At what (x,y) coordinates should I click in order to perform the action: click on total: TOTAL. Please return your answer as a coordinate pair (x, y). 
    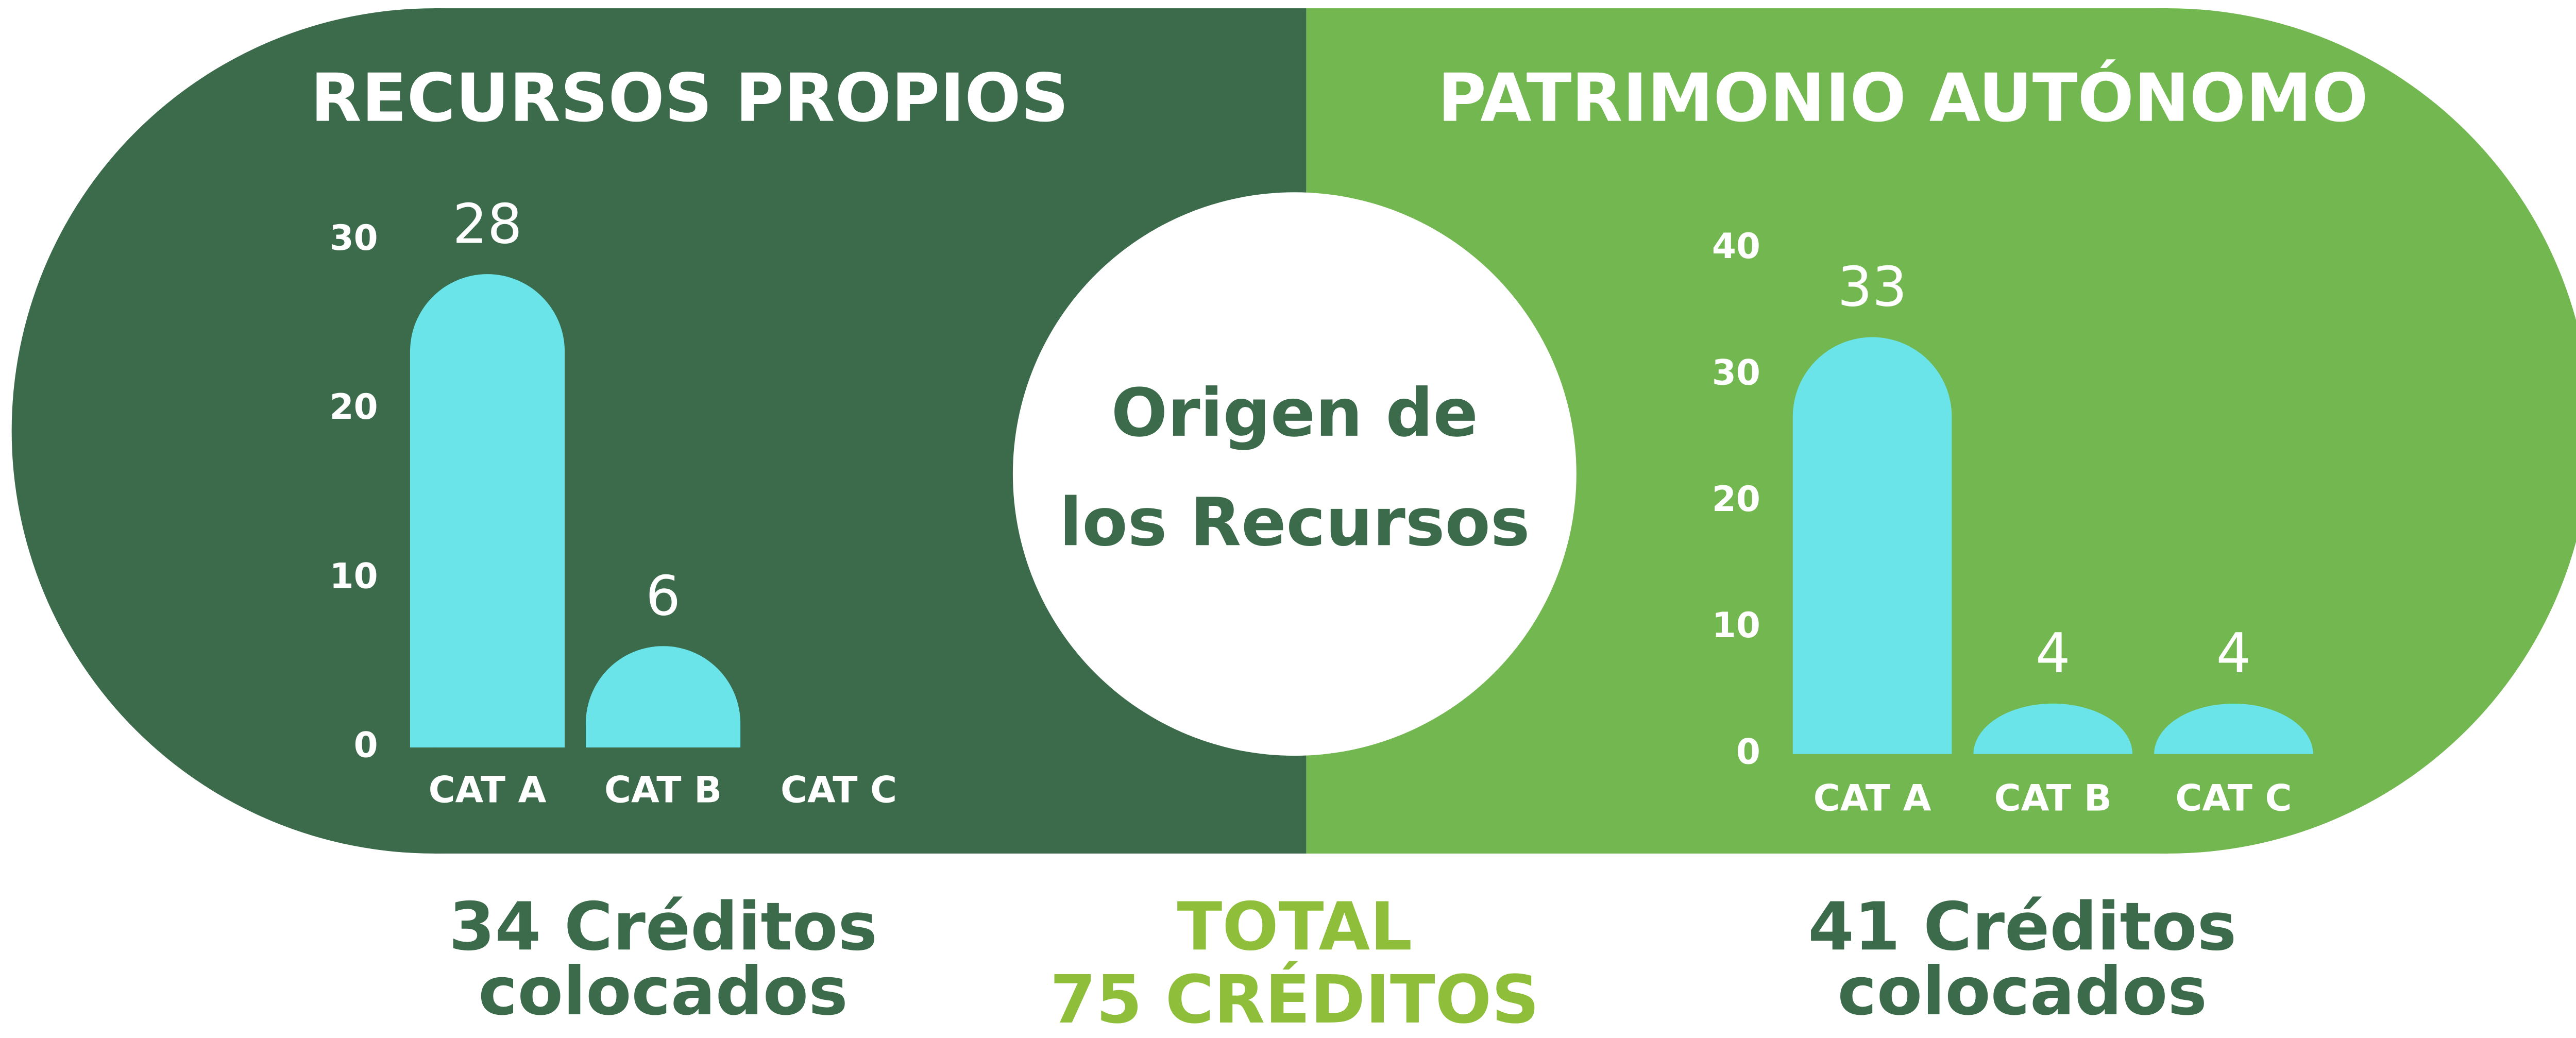
    Looking at the image, I should click on (1295, 927).